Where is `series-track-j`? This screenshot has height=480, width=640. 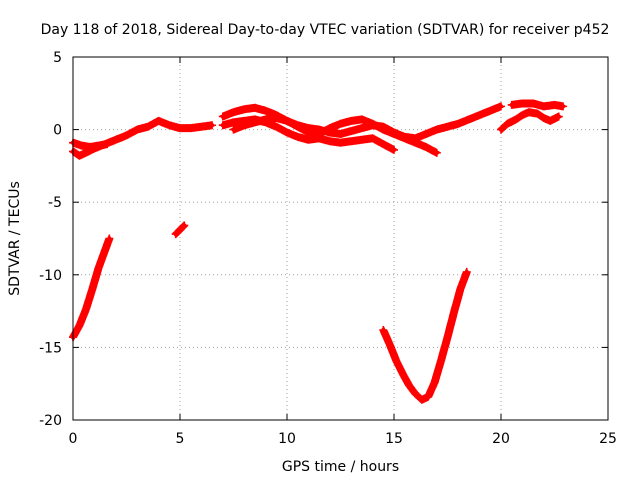 series-track-j is located at coordinates (425, 335).